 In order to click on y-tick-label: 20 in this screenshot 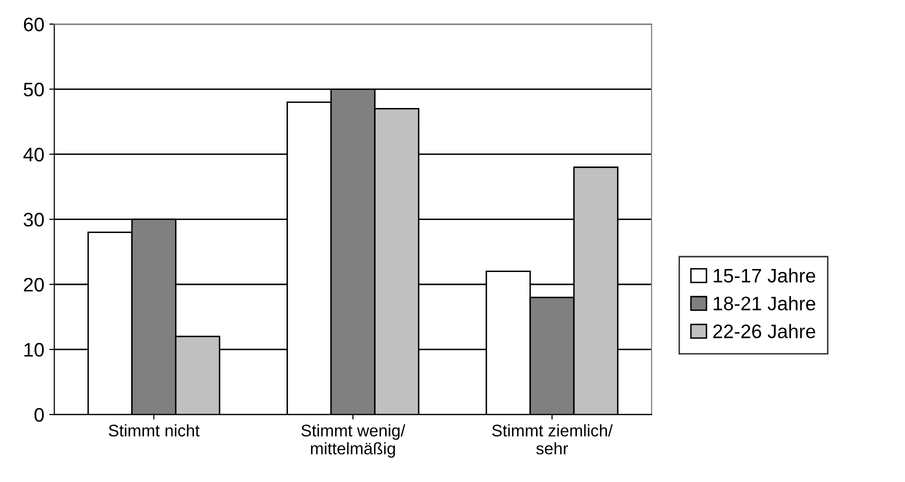, I will do `click(34, 285)`.